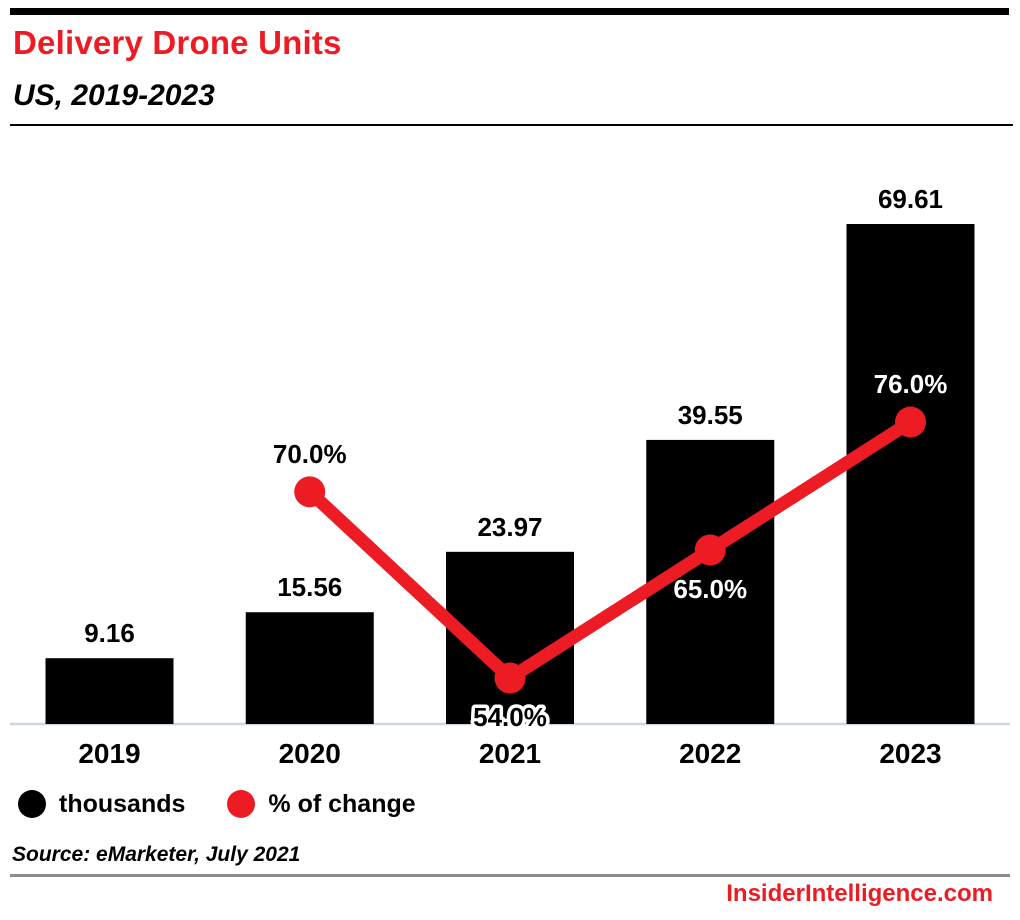 The height and width of the screenshot is (920, 1020). I want to click on bar-value-label-2019: 9.16, so click(109, 633).